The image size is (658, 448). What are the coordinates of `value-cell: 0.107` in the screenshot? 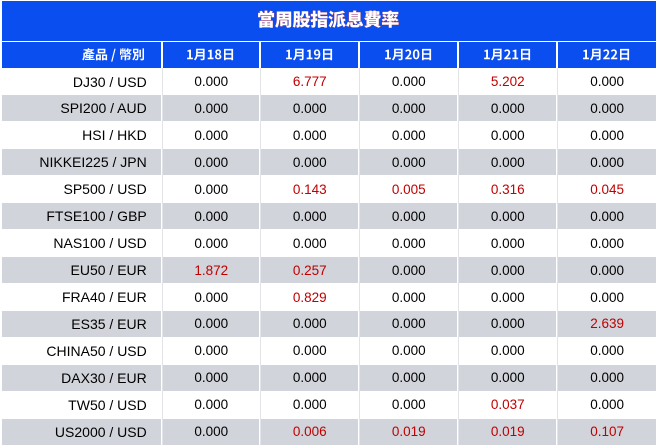 It's located at (607, 431).